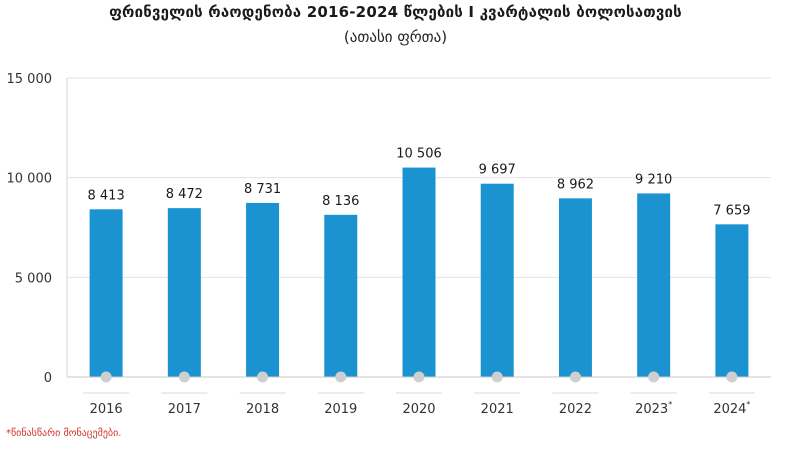  I want to click on bar-value-label: 8 731, so click(262, 189).